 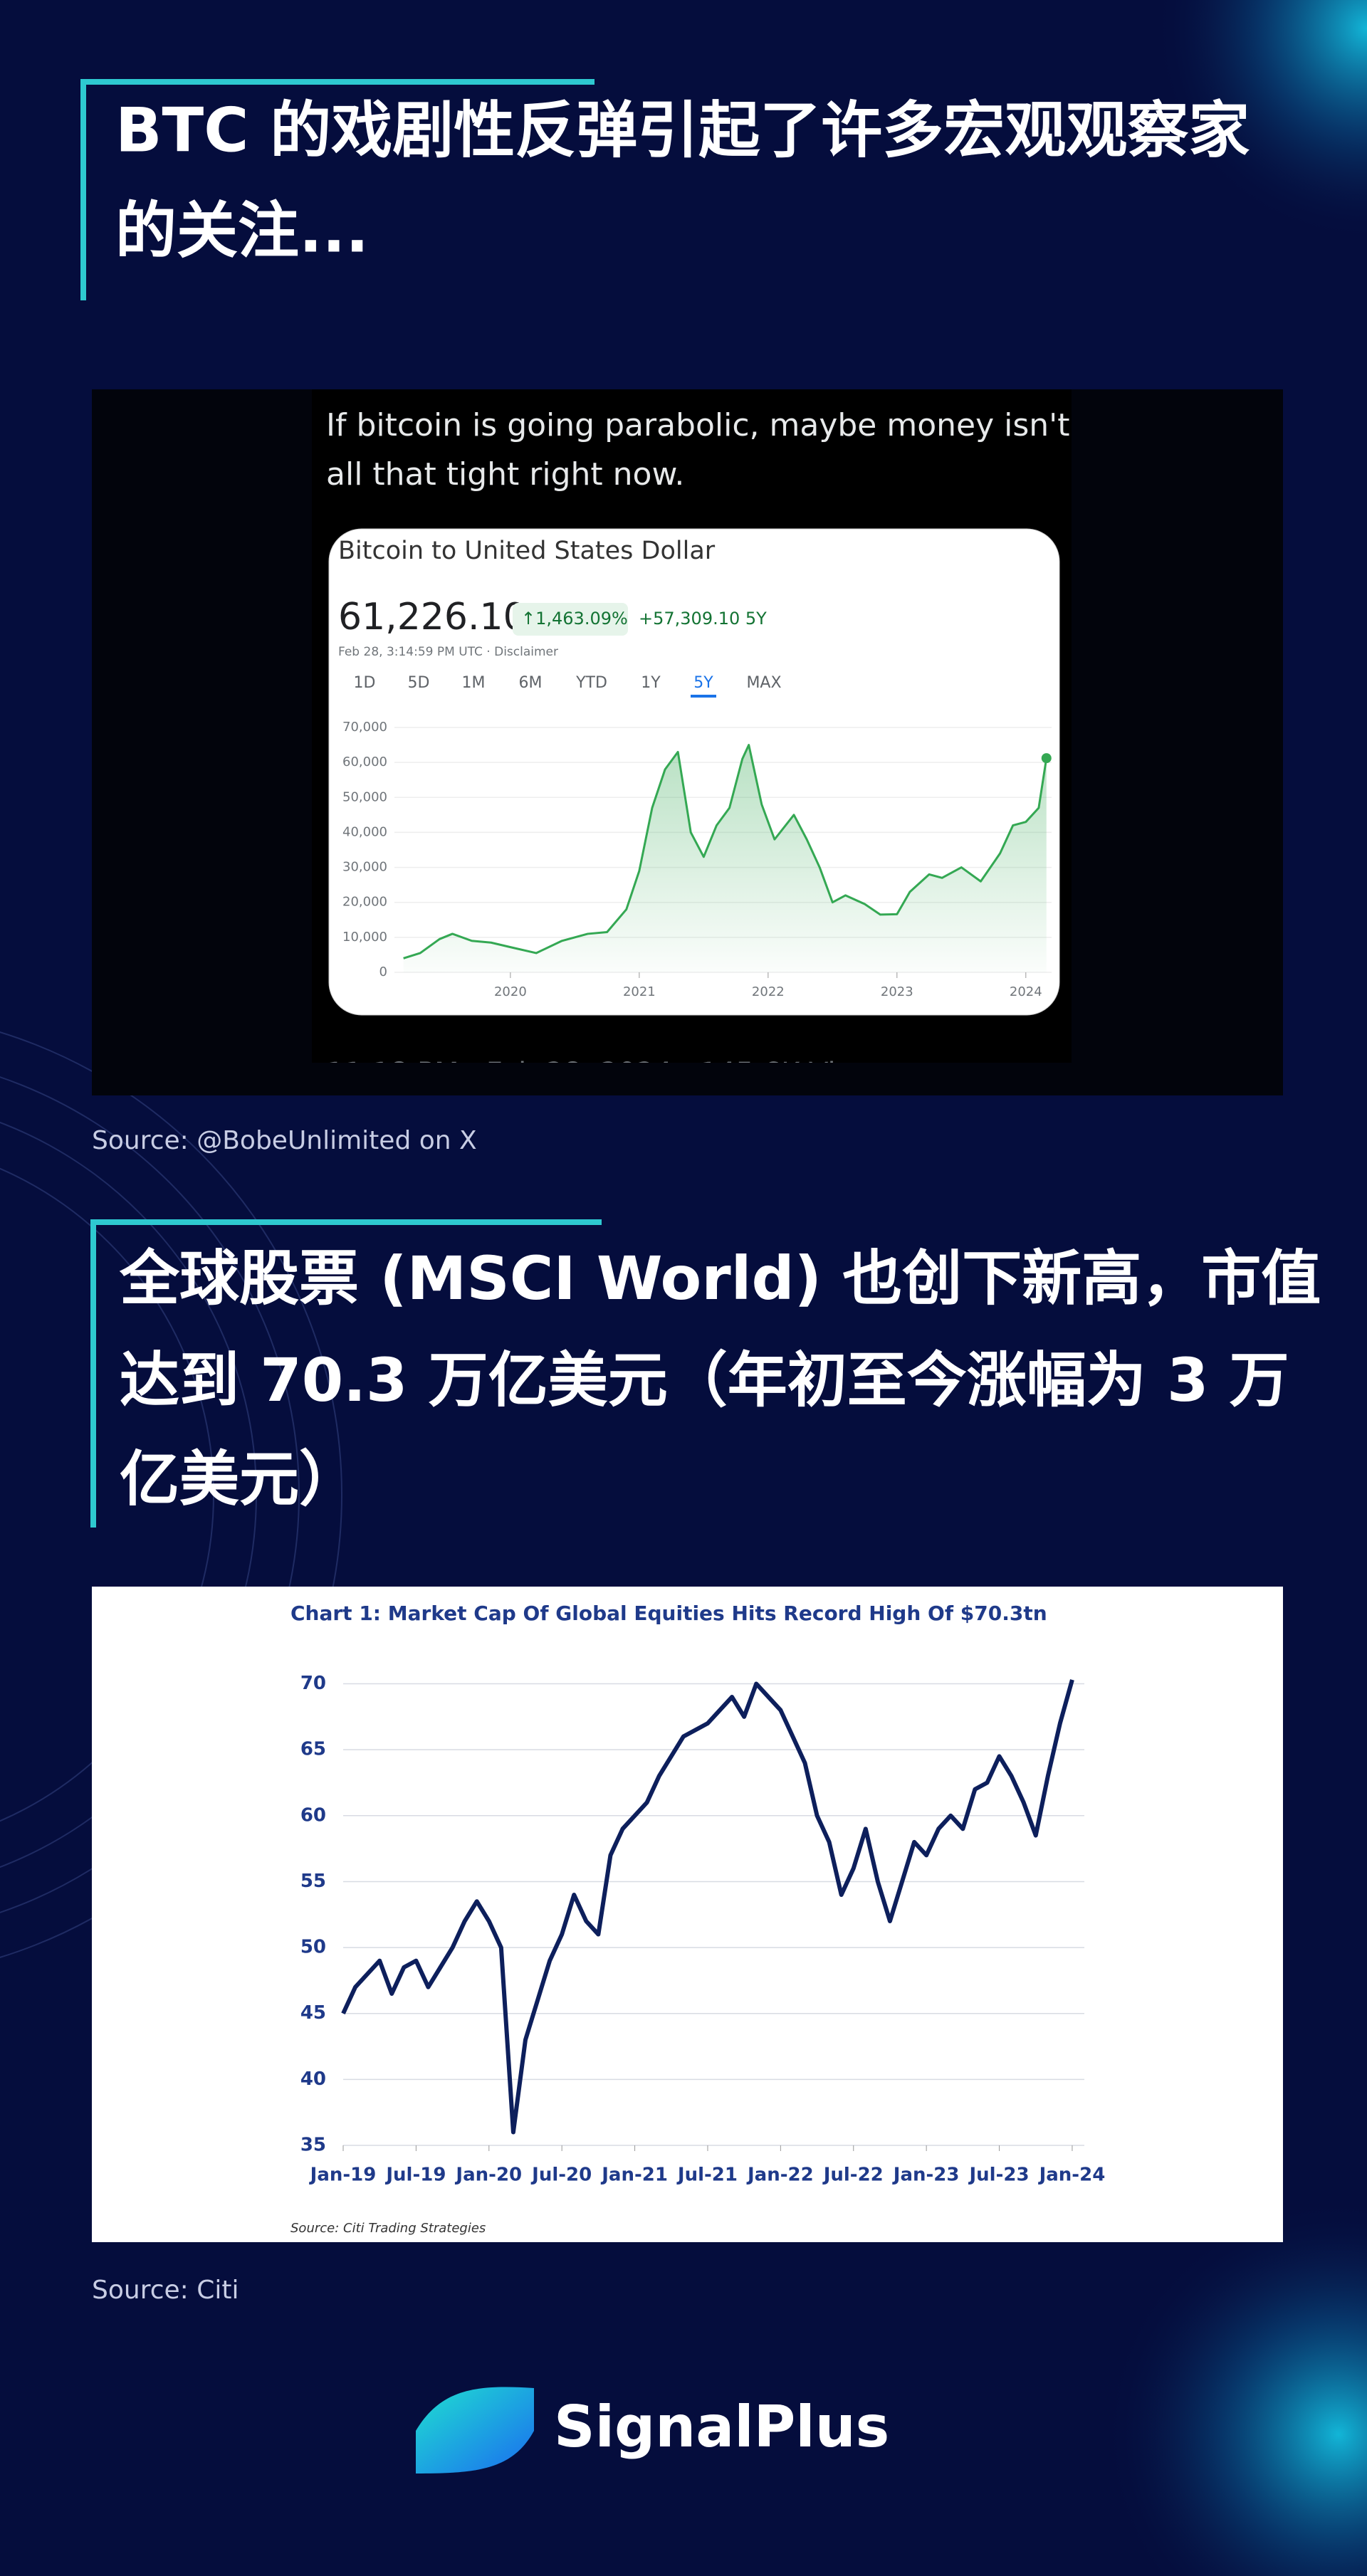 I want to click on price: 61,226.10, so click(x=432, y=617).